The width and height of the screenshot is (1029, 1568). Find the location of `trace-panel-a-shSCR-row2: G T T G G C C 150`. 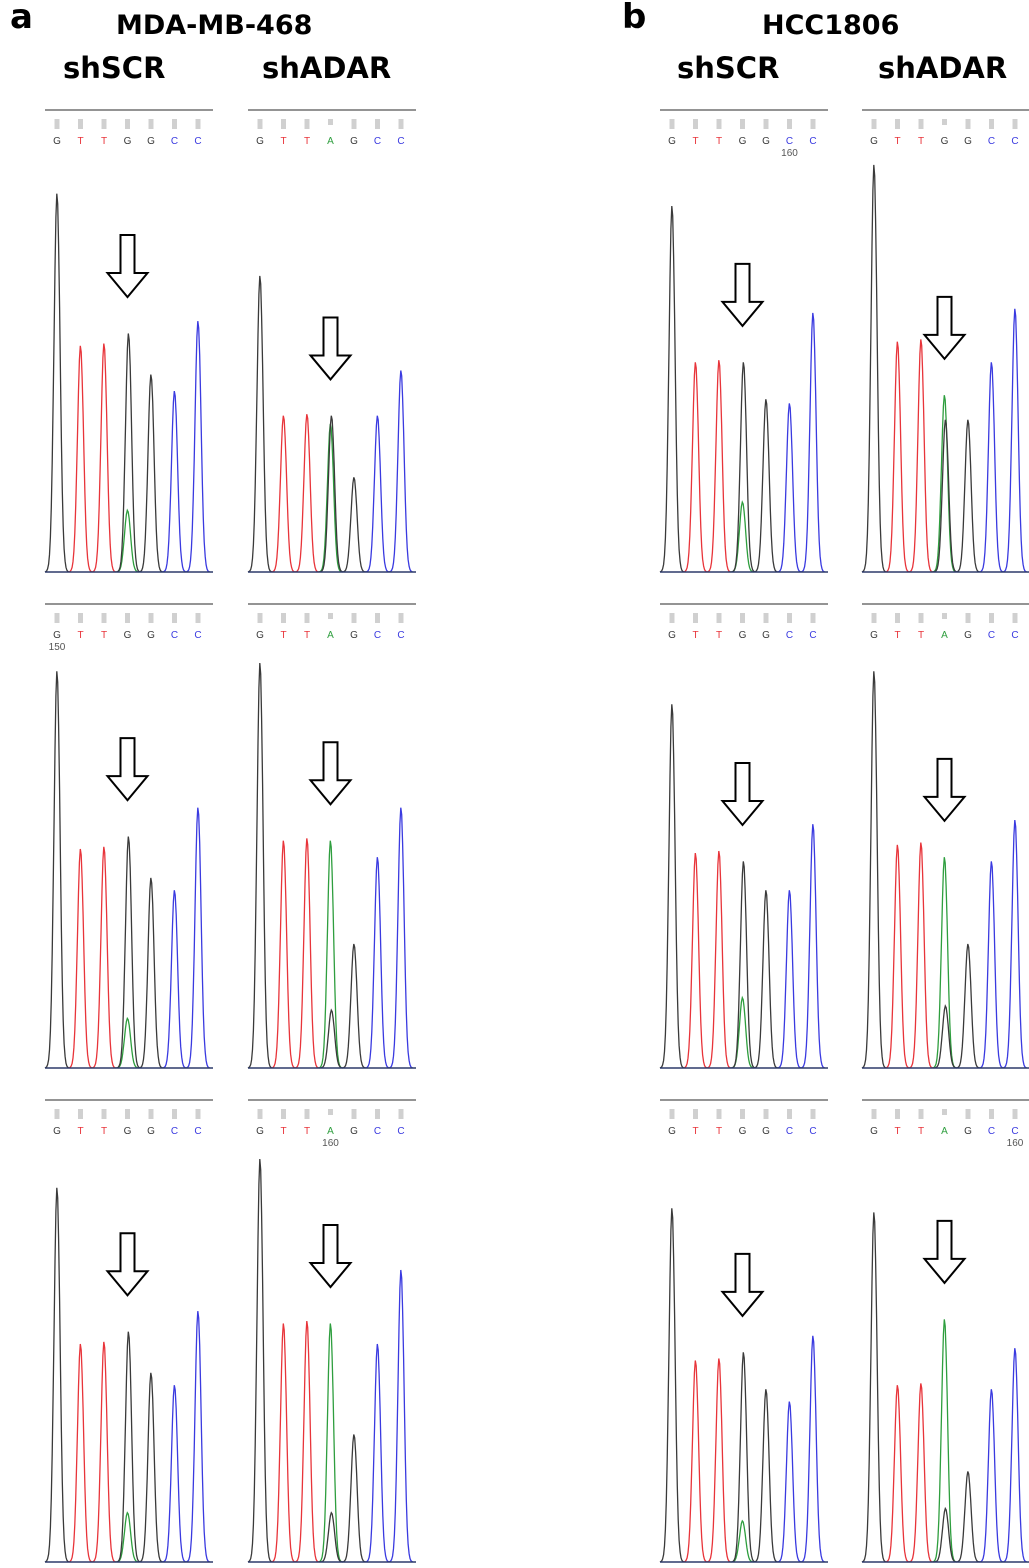

trace-panel-a-shSCR-row2: G T T G G C C 150 is located at coordinates (128, 836).